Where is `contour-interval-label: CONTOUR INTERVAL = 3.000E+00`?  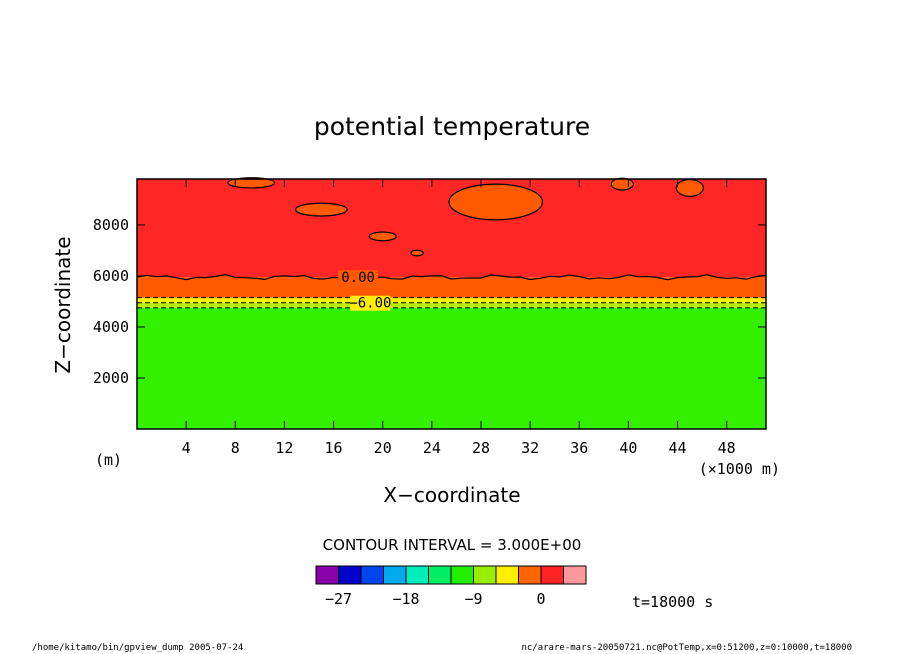
contour-interval-label: CONTOUR INTERVAL = 3.000E+00 is located at coordinates (452, 545).